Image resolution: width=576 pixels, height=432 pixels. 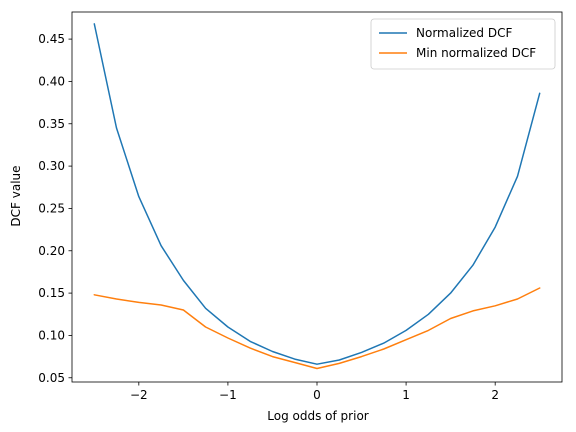 What do you see at coordinates (317, 395) in the screenshot?
I see `x-tick-label: 0` at bounding box center [317, 395].